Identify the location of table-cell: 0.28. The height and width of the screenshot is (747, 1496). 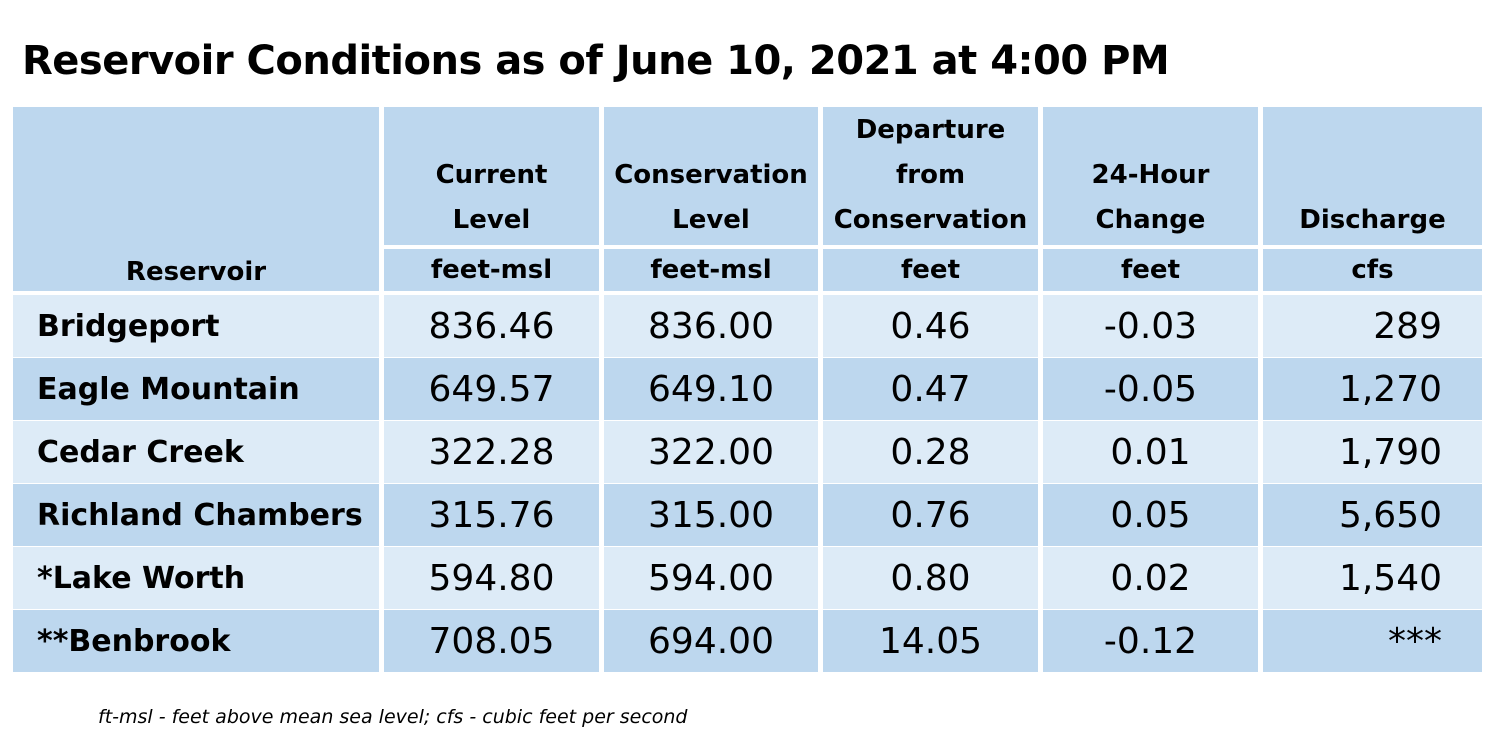
(930, 452).